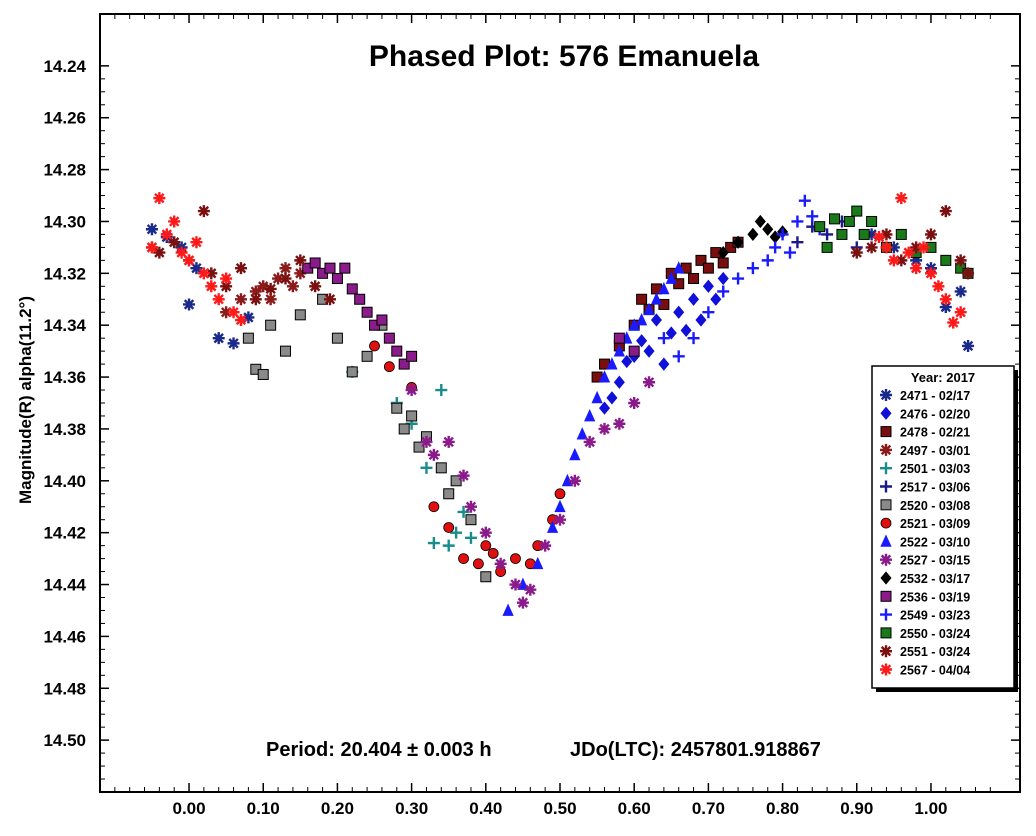 This screenshot has height=836, width=1036. I want to click on y-tick-label: 14.40, so click(64, 481).